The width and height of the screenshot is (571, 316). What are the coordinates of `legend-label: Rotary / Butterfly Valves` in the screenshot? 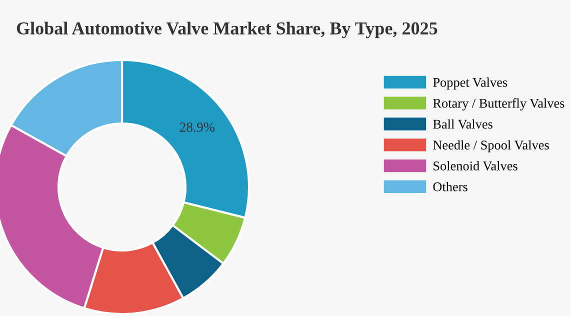 It's located at (498, 104).